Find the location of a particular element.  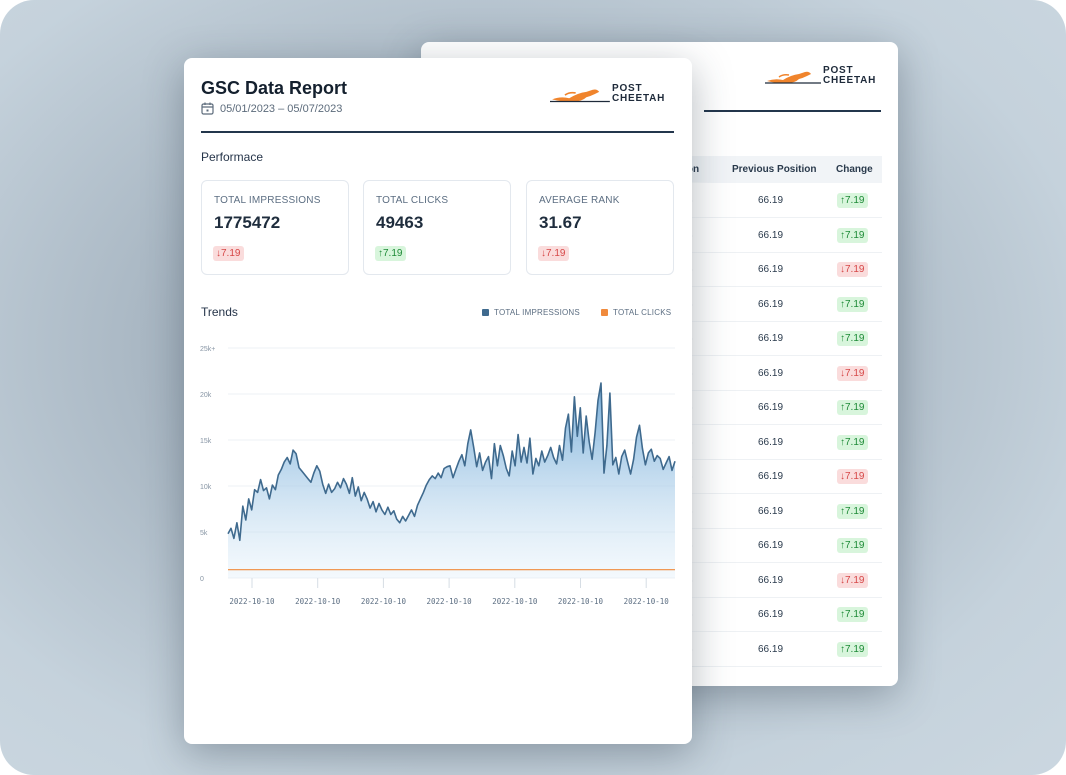

metric-value: 1775472 is located at coordinates (247, 222).